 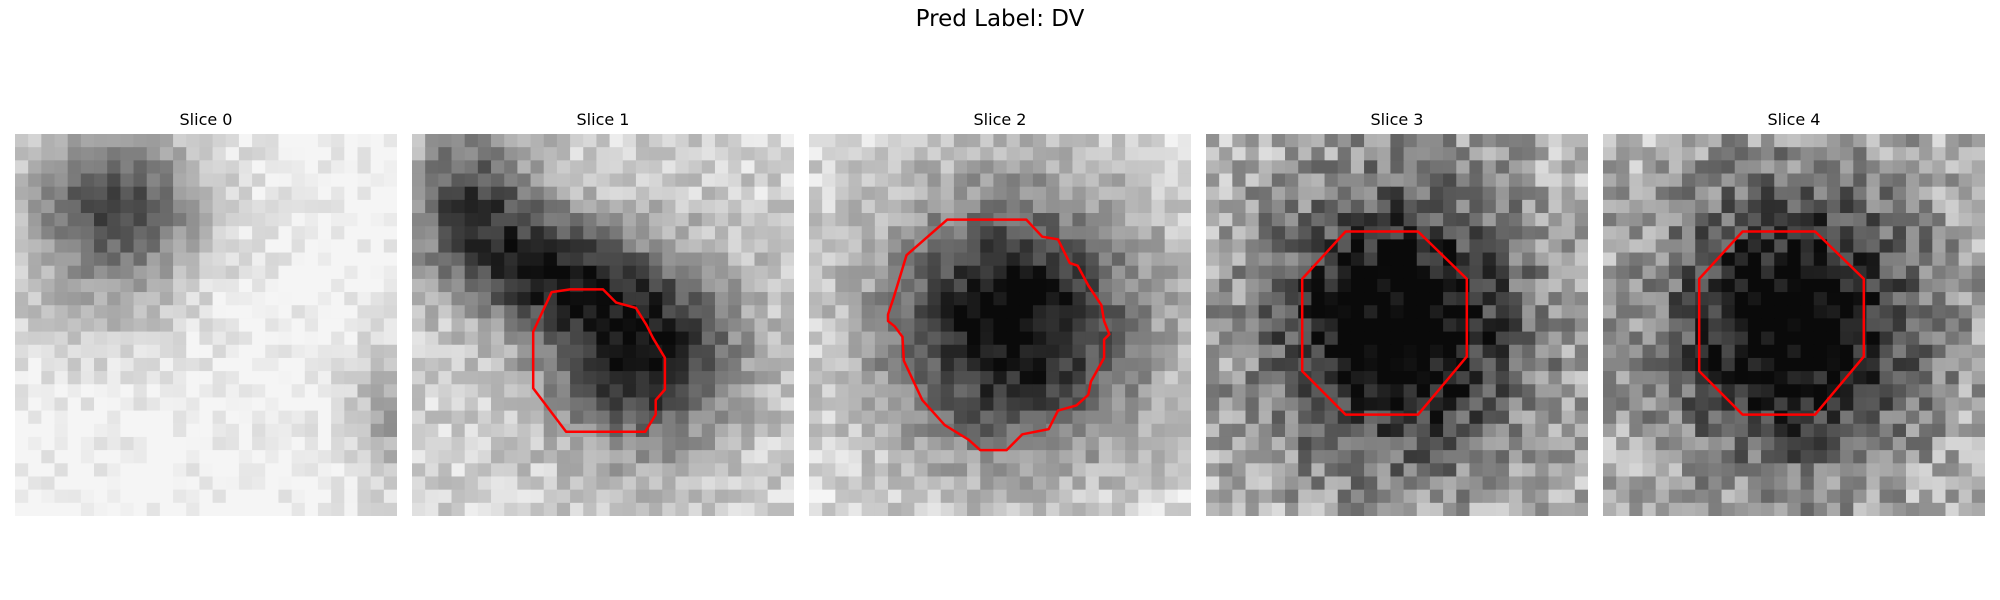 What do you see at coordinates (1794, 119) in the screenshot?
I see `slice-title: Slice 4` at bounding box center [1794, 119].